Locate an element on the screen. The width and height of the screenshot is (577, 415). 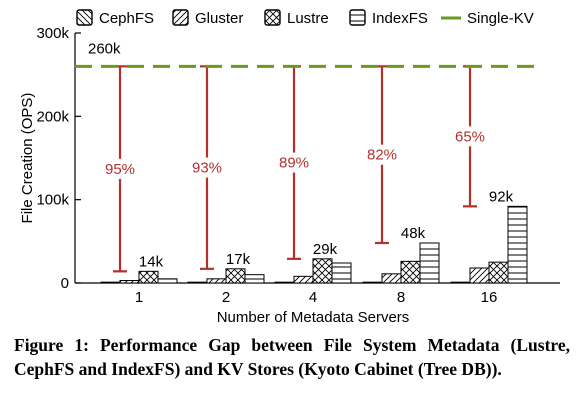
y-tick-label-300k: 300k is located at coordinates (52, 33).